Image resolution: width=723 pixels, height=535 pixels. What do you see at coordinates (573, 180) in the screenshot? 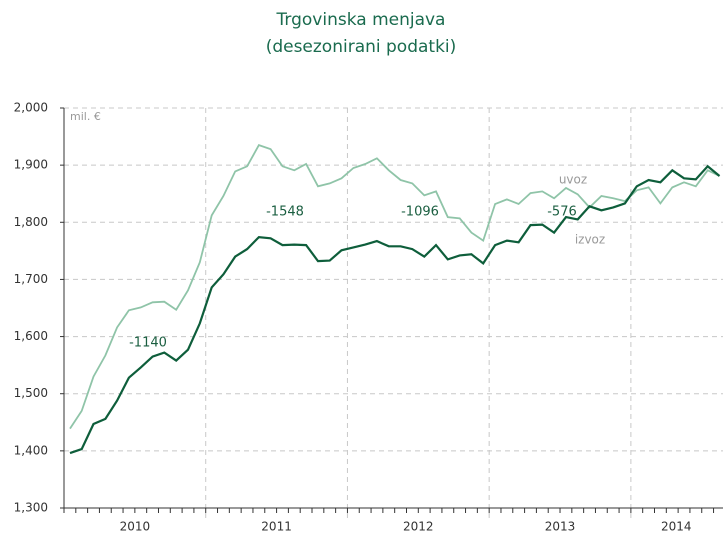
I see `series-label: uvoz` at bounding box center [573, 180].